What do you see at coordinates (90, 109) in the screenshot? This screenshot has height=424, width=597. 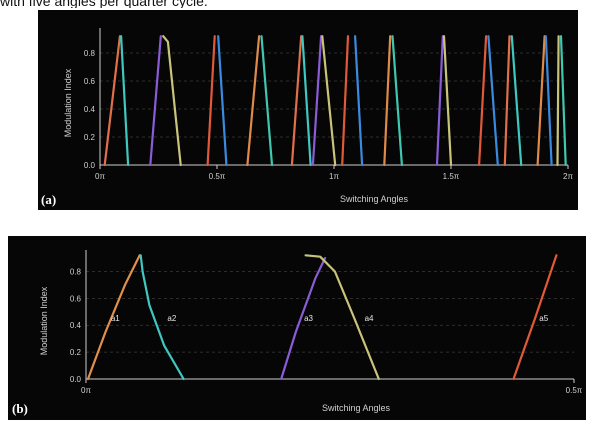 I see `chart-a-y-tick-label-2: 0.4` at bounding box center [90, 109].